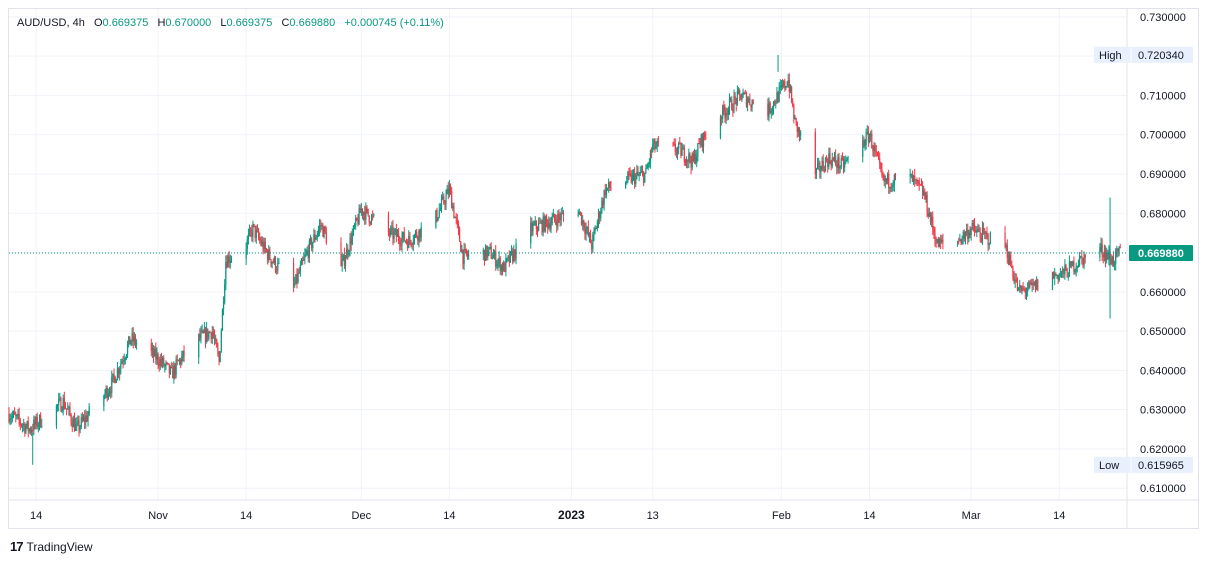 This screenshot has width=1209, height=564. Describe the element at coordinates (1143, 54) in the screenshot. I see `high-marker-badge` at that location.